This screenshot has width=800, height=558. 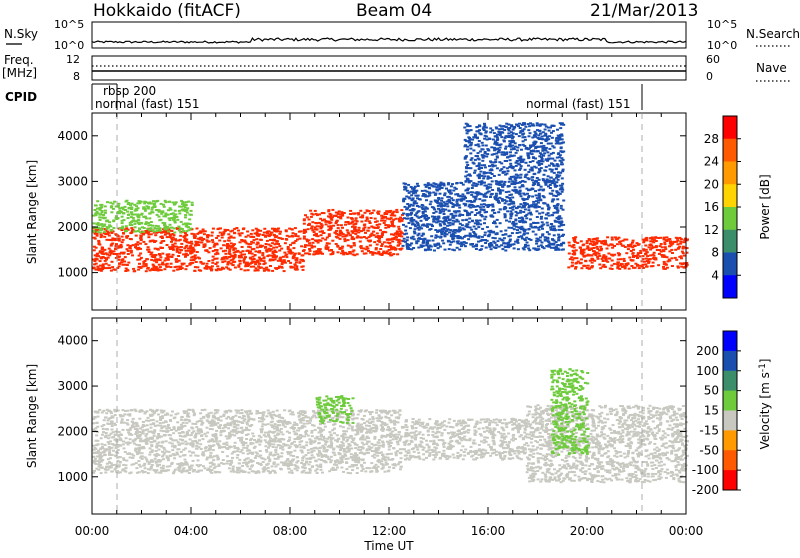 What do you see at coordinates (32, 212) in the screenshot?
I see `power-ylabel: Slant Range [km]` at bounding box center [32, 212].